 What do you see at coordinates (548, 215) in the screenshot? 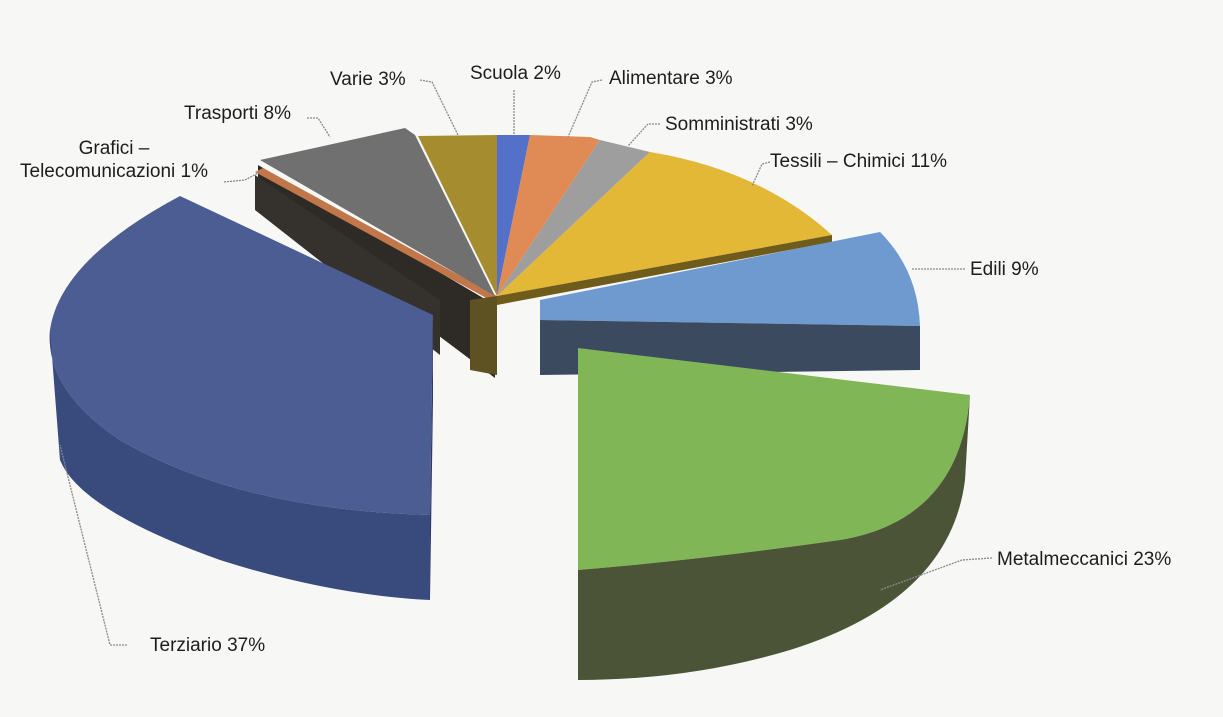
I see `slice-alimentare` at bounding box center [548, 215].